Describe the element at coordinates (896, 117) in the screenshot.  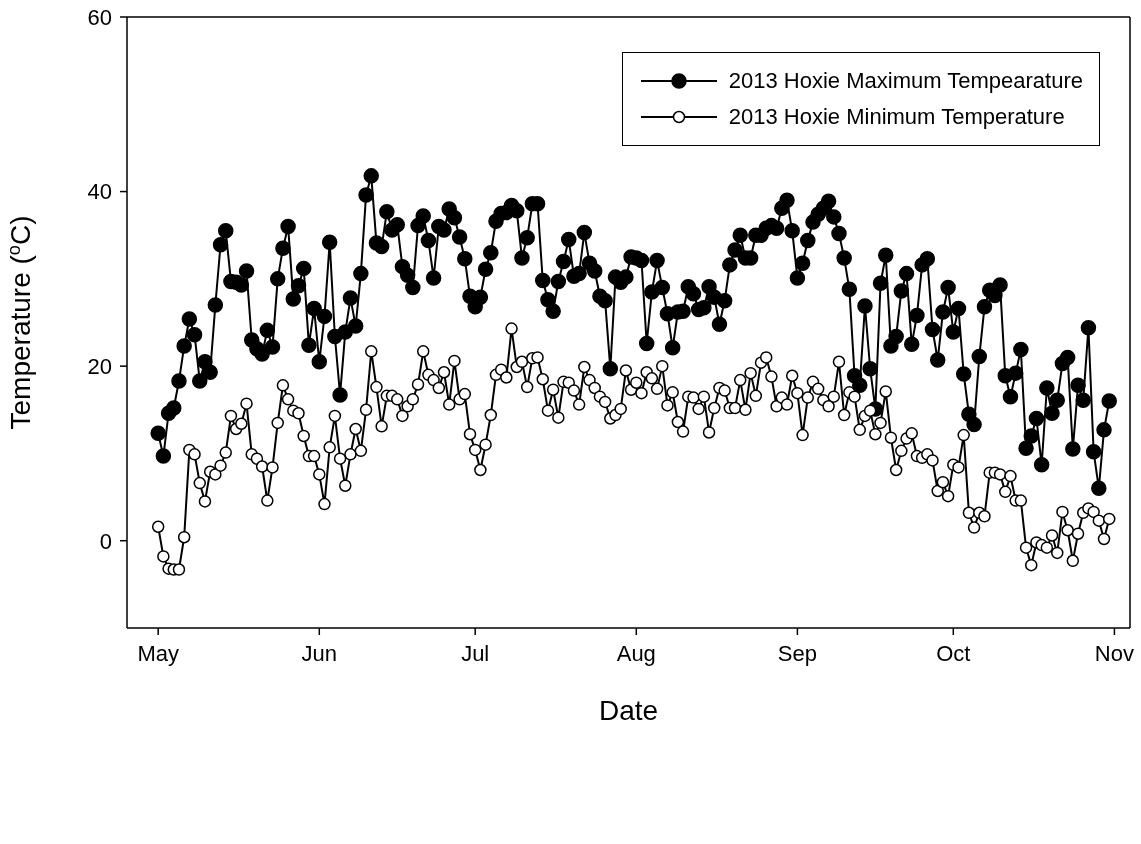
I see `legend-label: 2013 Hoxie Minimum Temperature` at that location.